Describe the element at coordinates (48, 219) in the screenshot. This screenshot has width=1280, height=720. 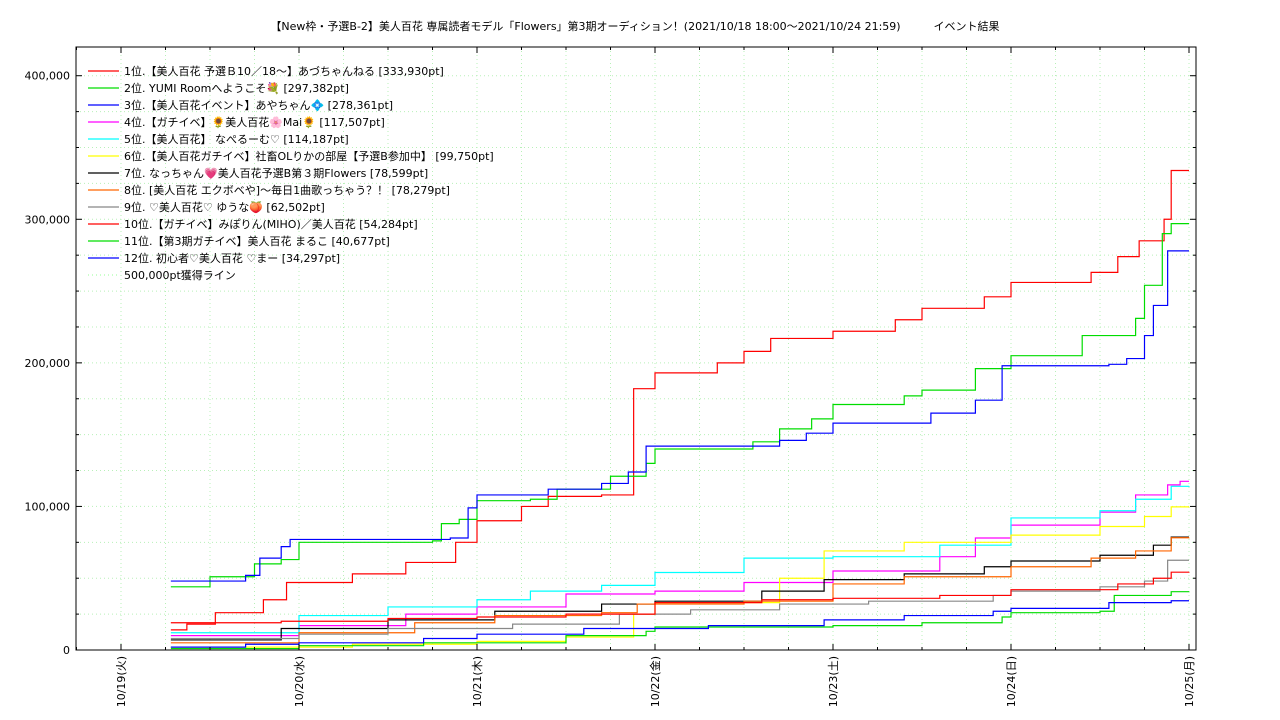
I see `y-tick-label: 300,000` at that location.